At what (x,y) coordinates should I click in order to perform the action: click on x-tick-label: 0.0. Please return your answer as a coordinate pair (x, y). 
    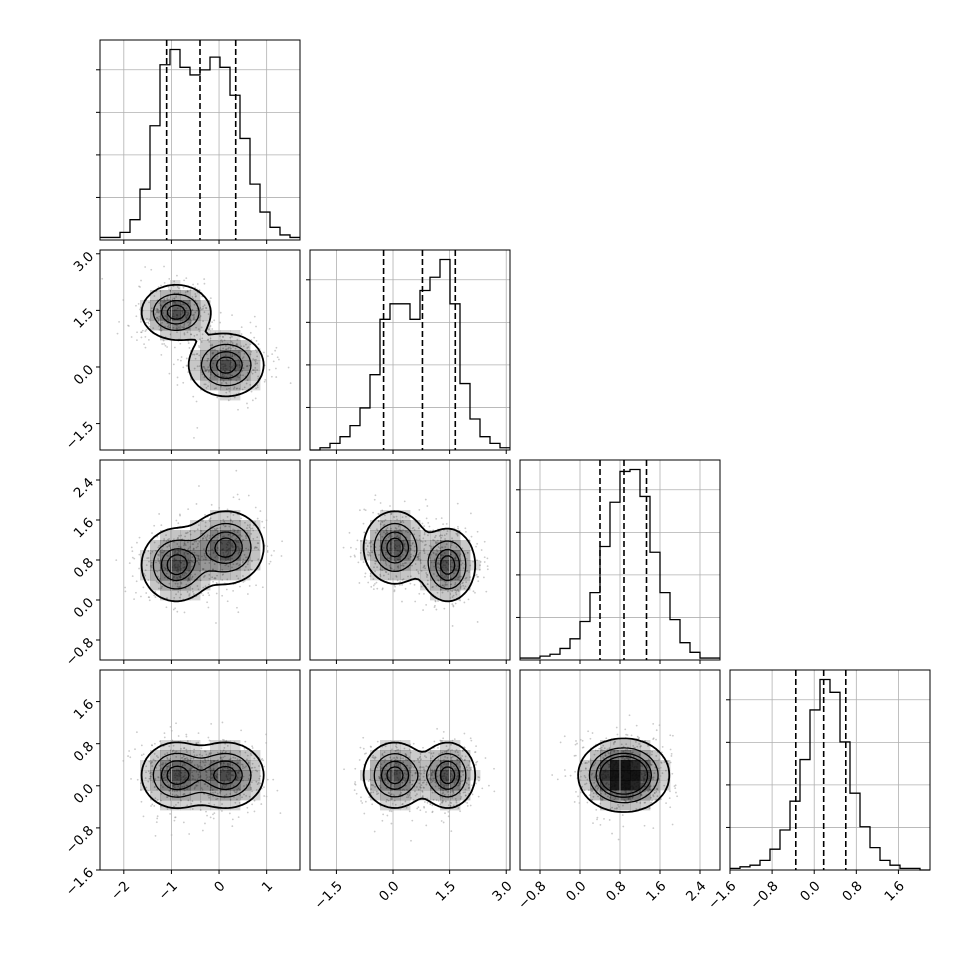
    Looking at the image, I should click on (576, 891).